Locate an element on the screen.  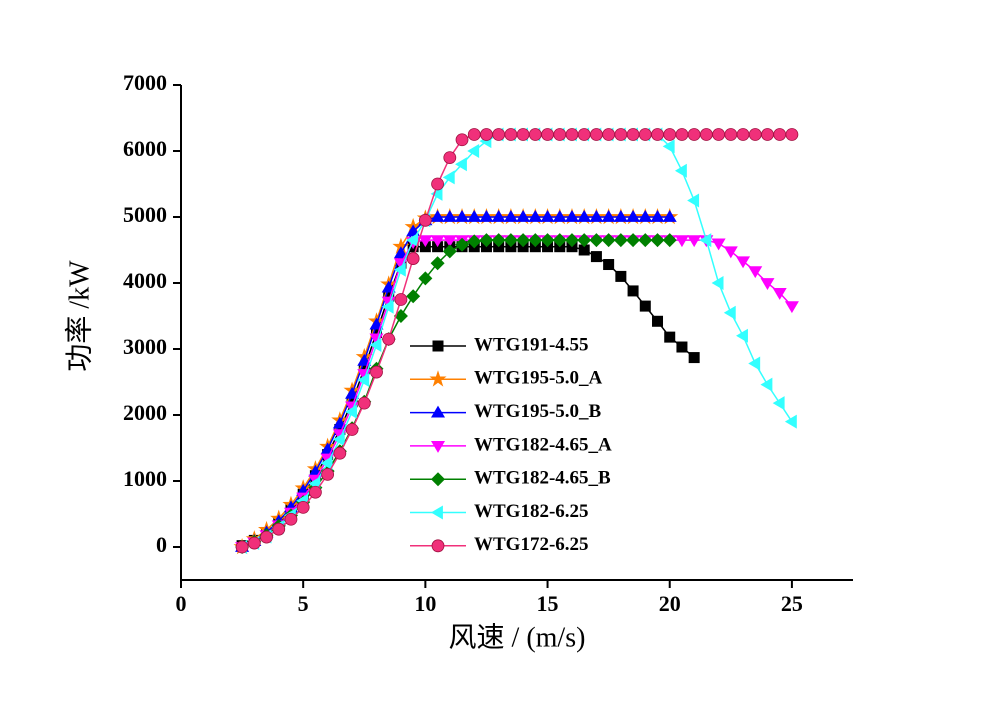
x-tick-label: 5 is located at coordinates (303, 603).